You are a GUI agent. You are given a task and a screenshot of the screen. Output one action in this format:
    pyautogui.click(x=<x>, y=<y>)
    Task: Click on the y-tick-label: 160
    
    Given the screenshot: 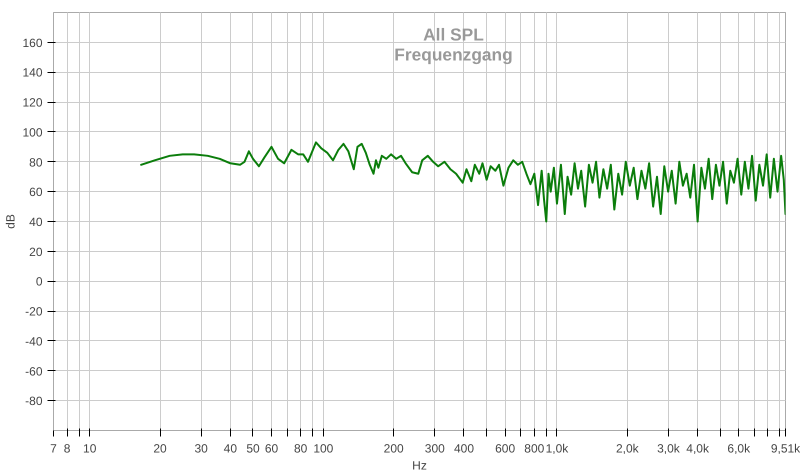 What is the action you would take?
    pyautogui.click(x=32, y=43)
    